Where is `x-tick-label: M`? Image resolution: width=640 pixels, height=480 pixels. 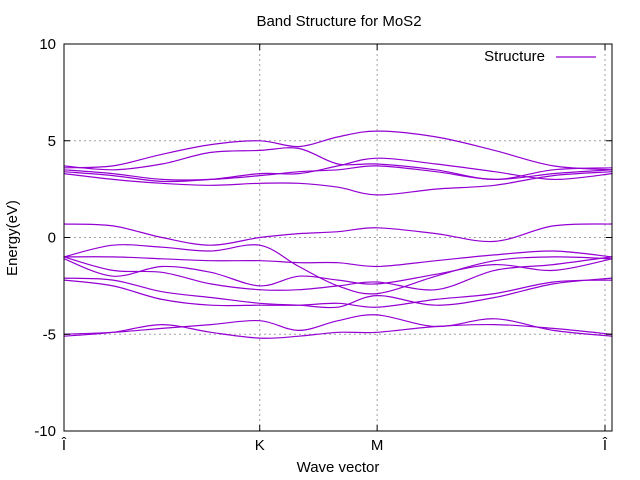 x-tick-label: M is located at coordinates (377, 445).